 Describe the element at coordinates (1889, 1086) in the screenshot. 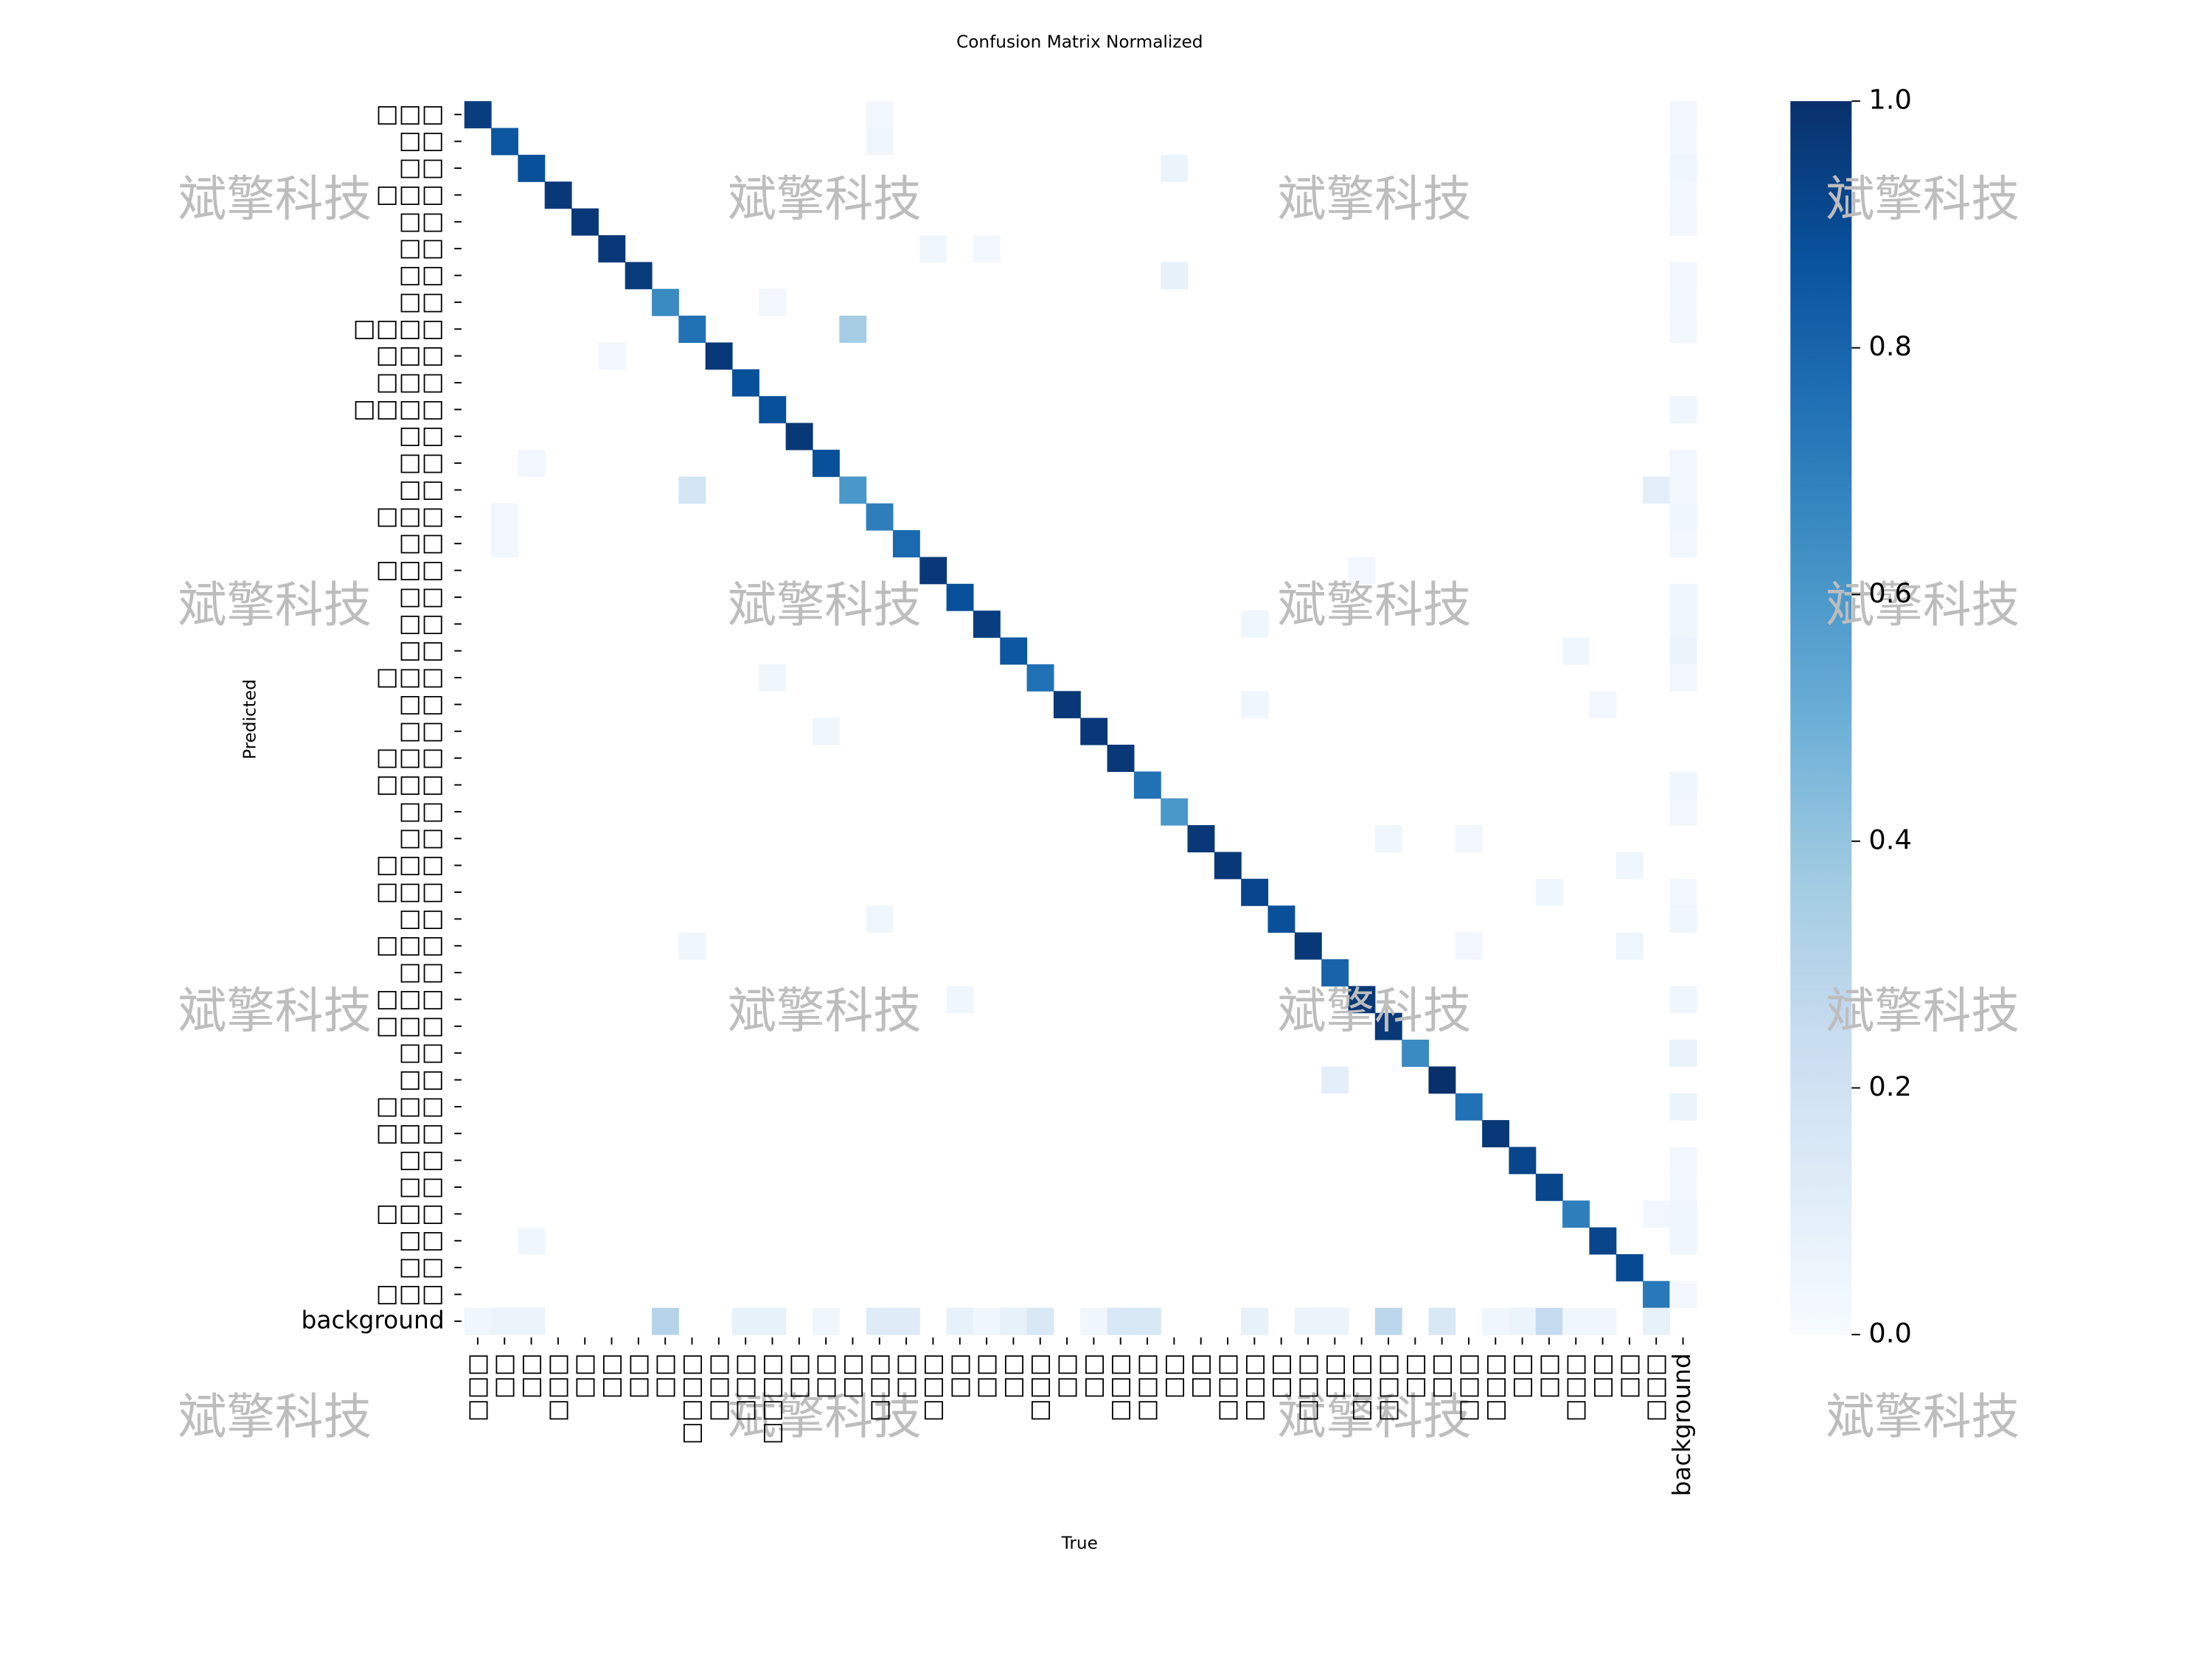

I see `colorbar-tick-label: 0.2` at that location.